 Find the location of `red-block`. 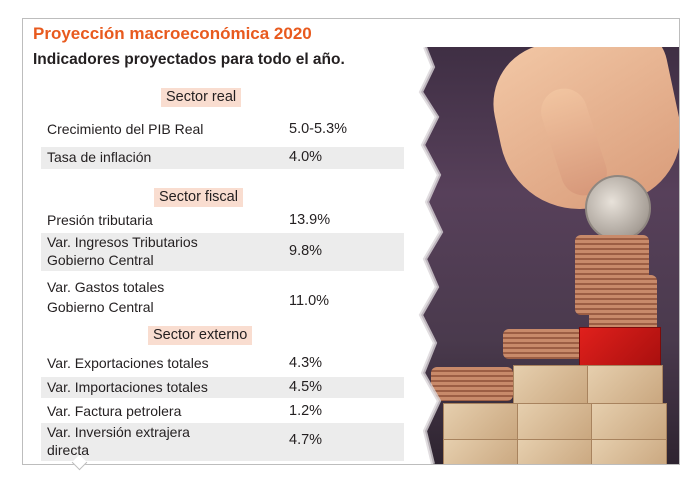

red-block is located at coordinates (620, 348).